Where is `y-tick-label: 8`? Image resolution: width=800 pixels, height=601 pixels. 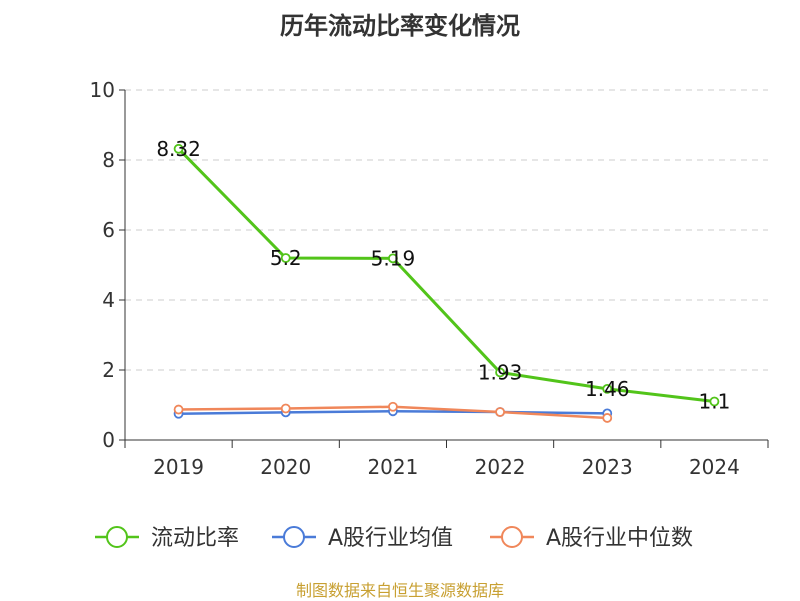
y-tick-label: 8 is located at coordinates (108, 160).